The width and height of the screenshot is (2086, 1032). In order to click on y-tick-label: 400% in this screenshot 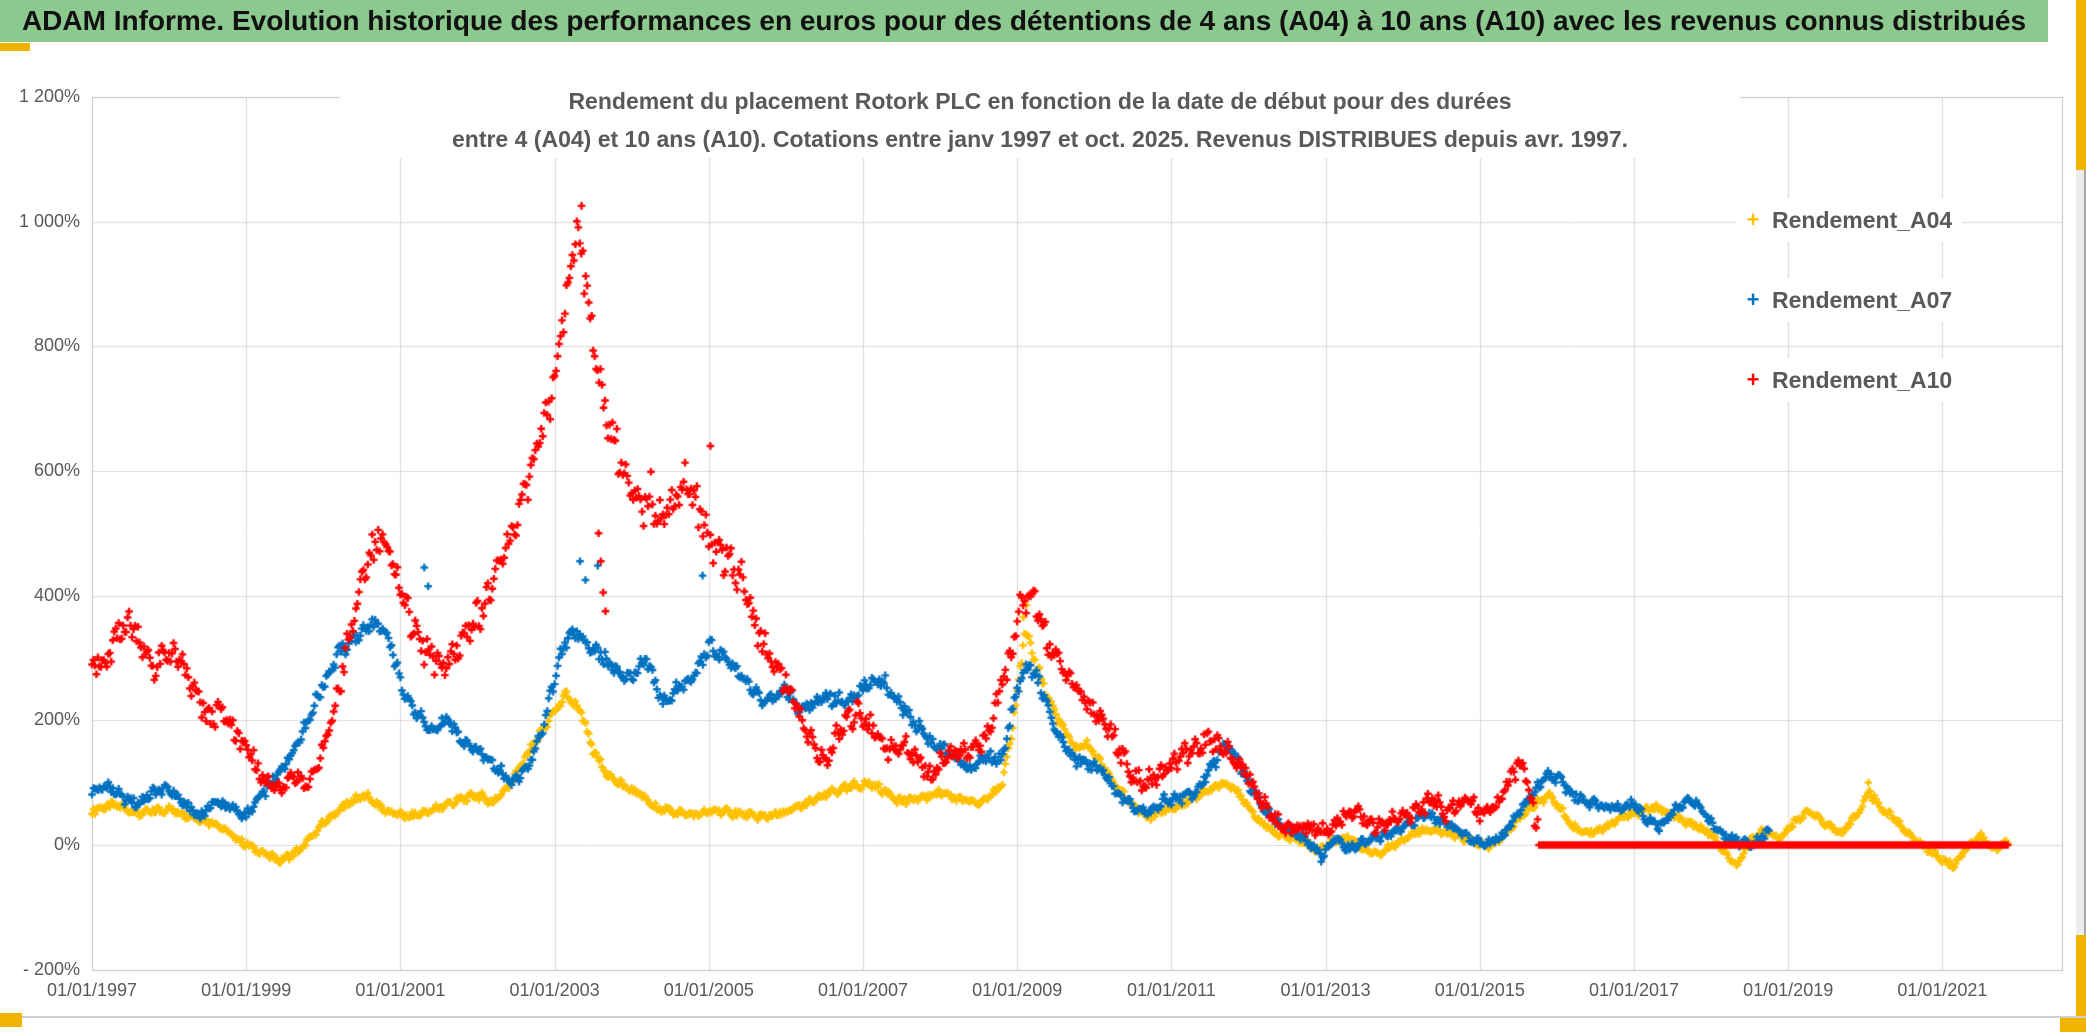, I will do `click(56, 594)`.